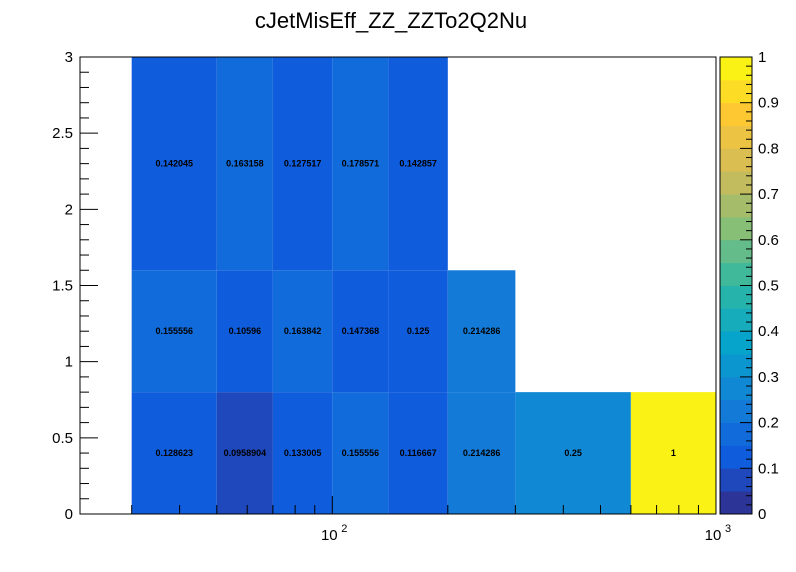 The image size is (796, 572). Describe the element at coordinates (69, 362) in the screenshot. I see `y-tick-label: 1` at that location.